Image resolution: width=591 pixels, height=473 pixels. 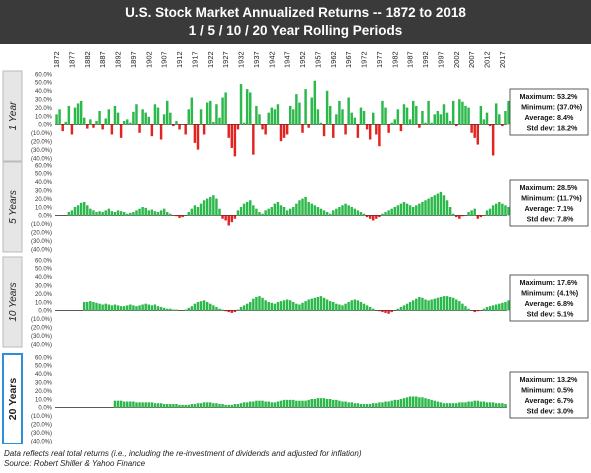 What do you see at coordinates (425, 59) in the screenshot?
I see `x-tick-label-1992: 1992` at bounding box center [425, 59].